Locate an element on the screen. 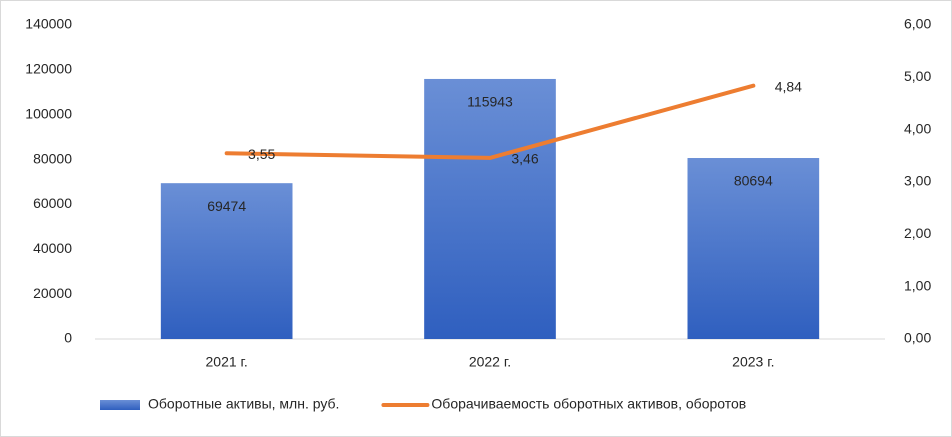  data-label: 3,46 is located at coordinates (524, 159).